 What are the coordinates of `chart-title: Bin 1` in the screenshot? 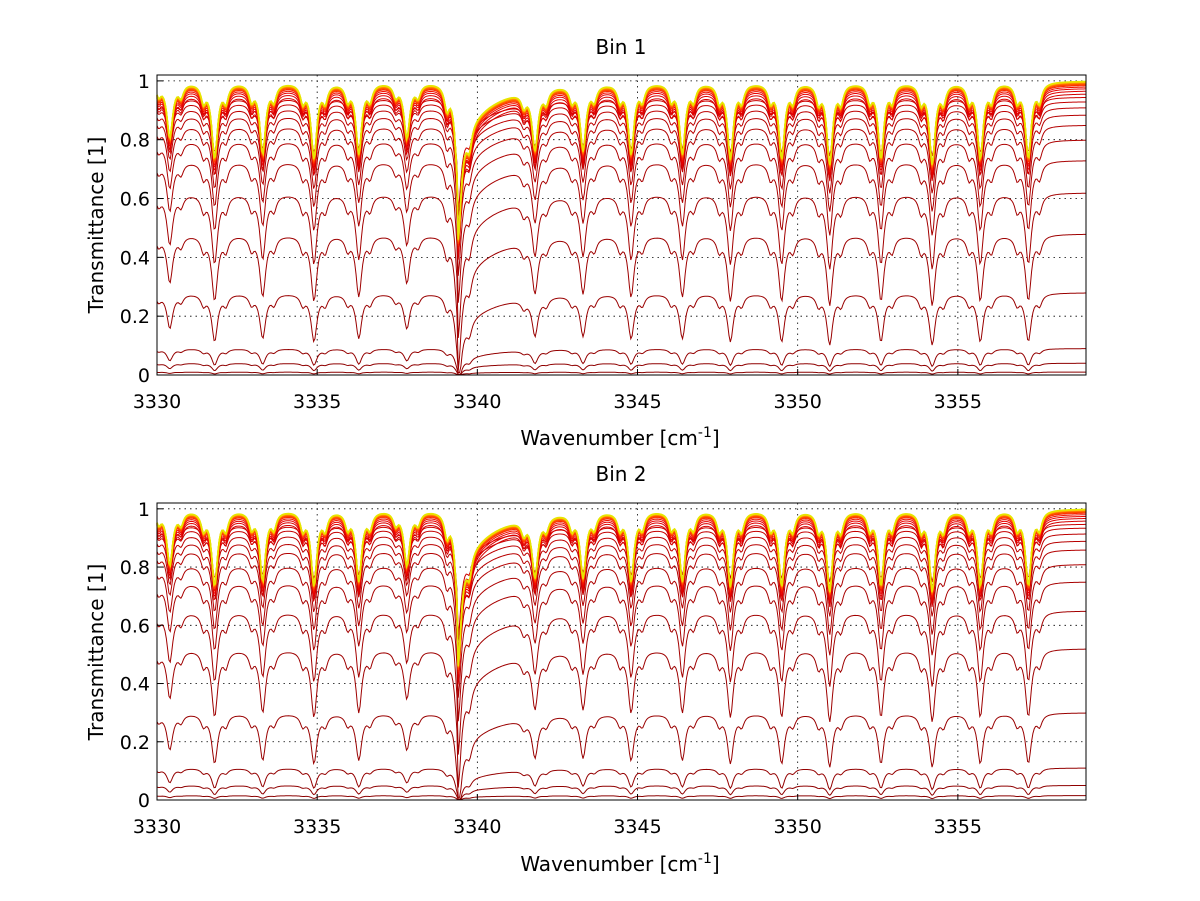 It's located at (620, 47).